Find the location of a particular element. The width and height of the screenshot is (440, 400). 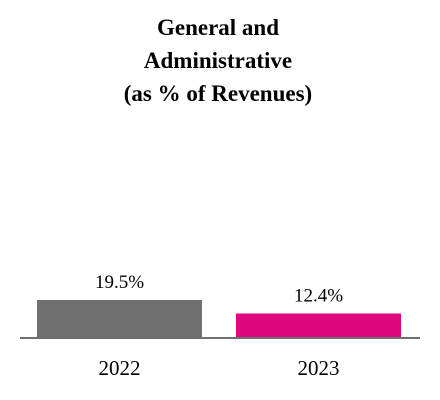

bar-2023 is located at coordinates (318, 325).